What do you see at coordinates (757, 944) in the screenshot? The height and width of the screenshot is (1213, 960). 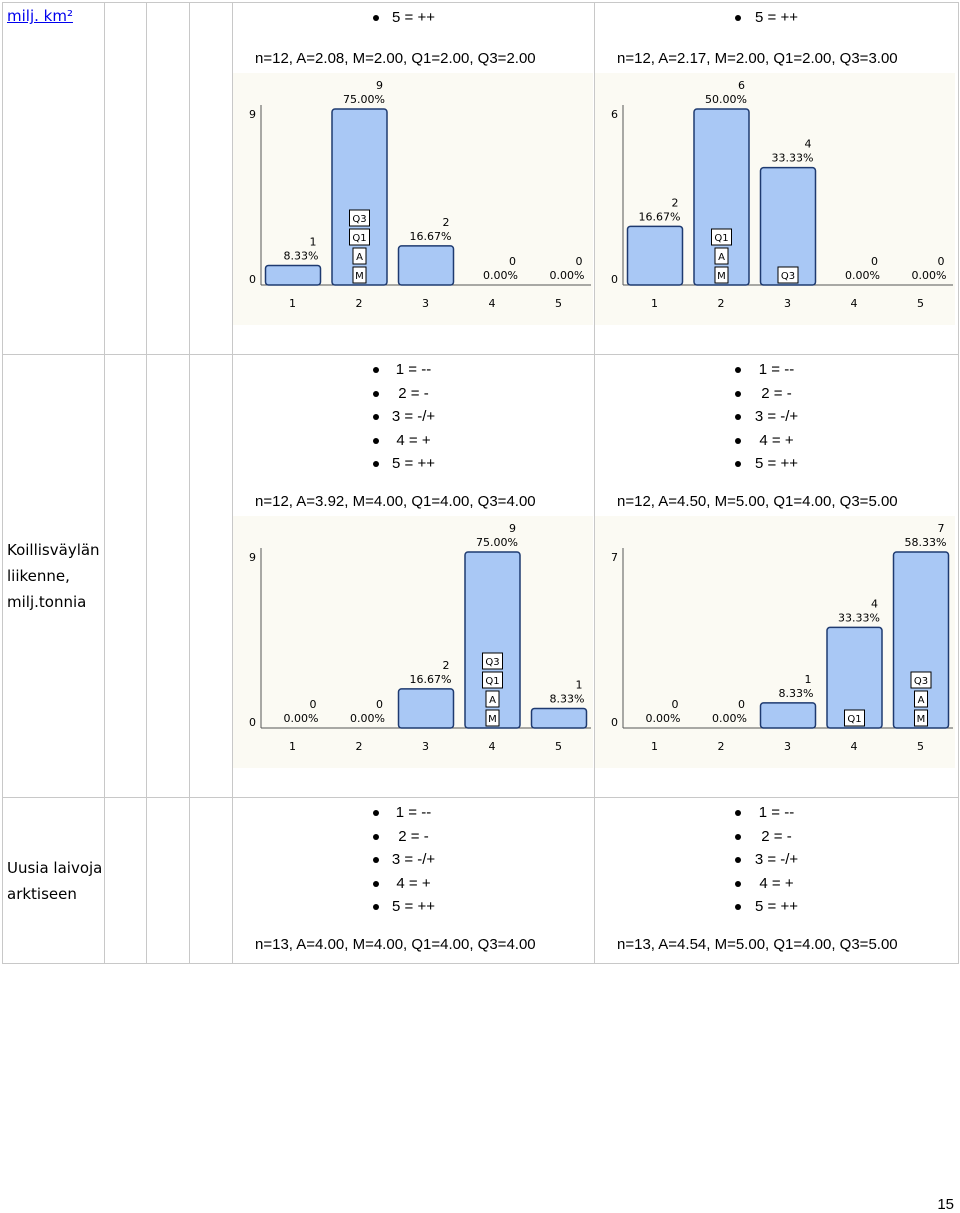 I see `summary-stats: n=13, A=4.54, M=5.00, Q1=4.00, Q3=5.00` at bounding box center [757, 944].